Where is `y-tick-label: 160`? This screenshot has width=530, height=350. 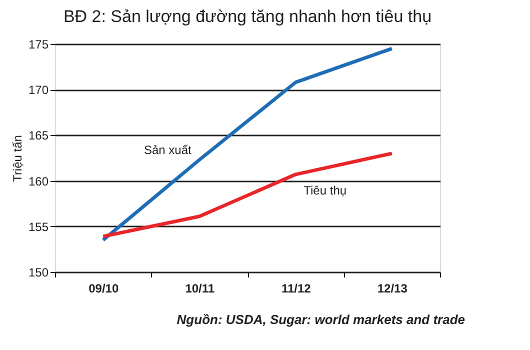
y-tick-label: 160 is located at coordinates (38, 181).